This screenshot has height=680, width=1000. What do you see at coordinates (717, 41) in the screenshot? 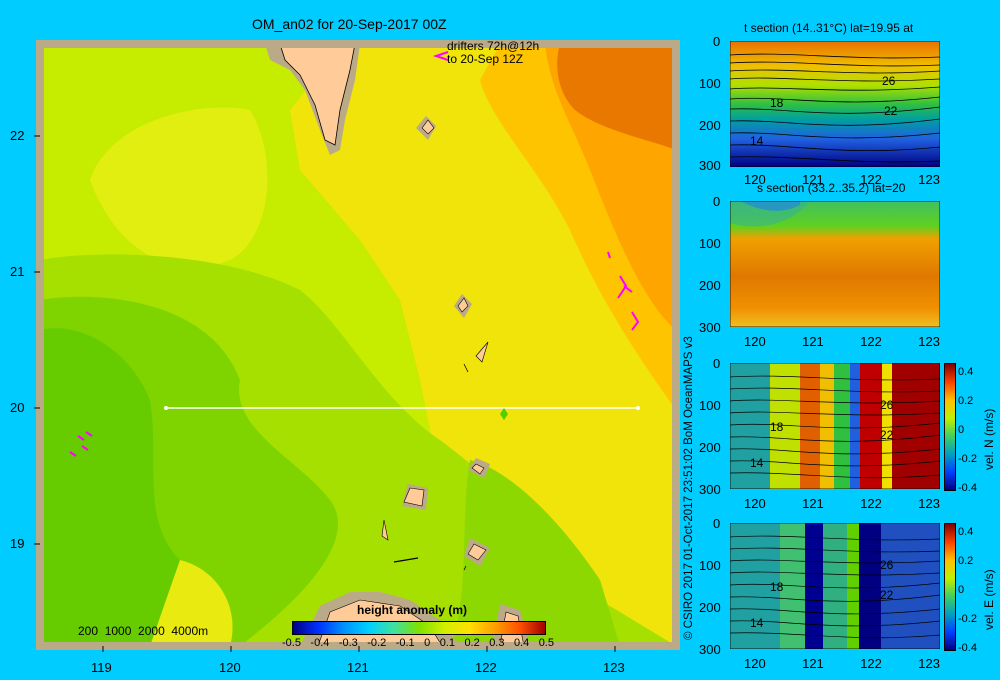
I see `p1-y0: 0` at bounding box center [717, 41].